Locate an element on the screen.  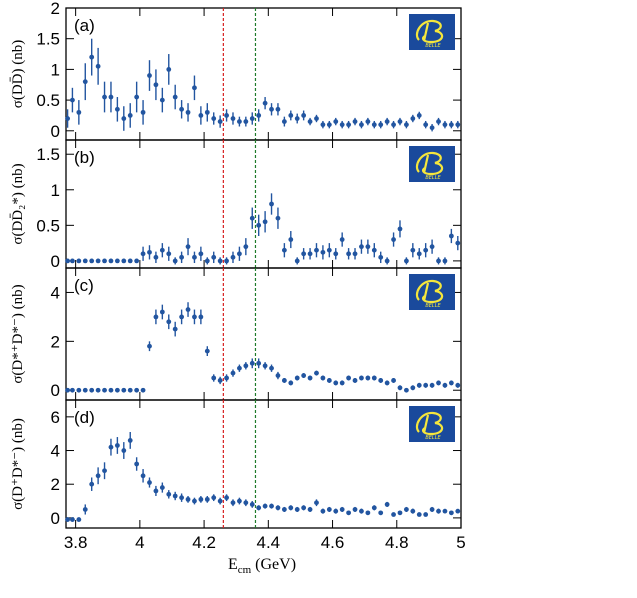
panel-tag: (c) is located at coordinates (84, 285).